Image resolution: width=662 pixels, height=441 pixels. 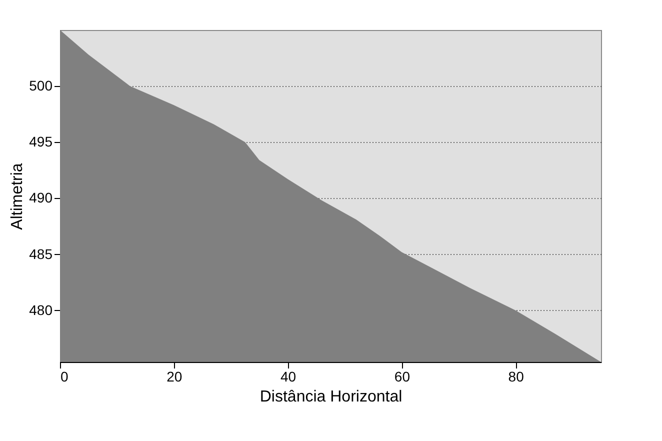 I want to click on x-tick-label: 40, so click(x=288, y=376).